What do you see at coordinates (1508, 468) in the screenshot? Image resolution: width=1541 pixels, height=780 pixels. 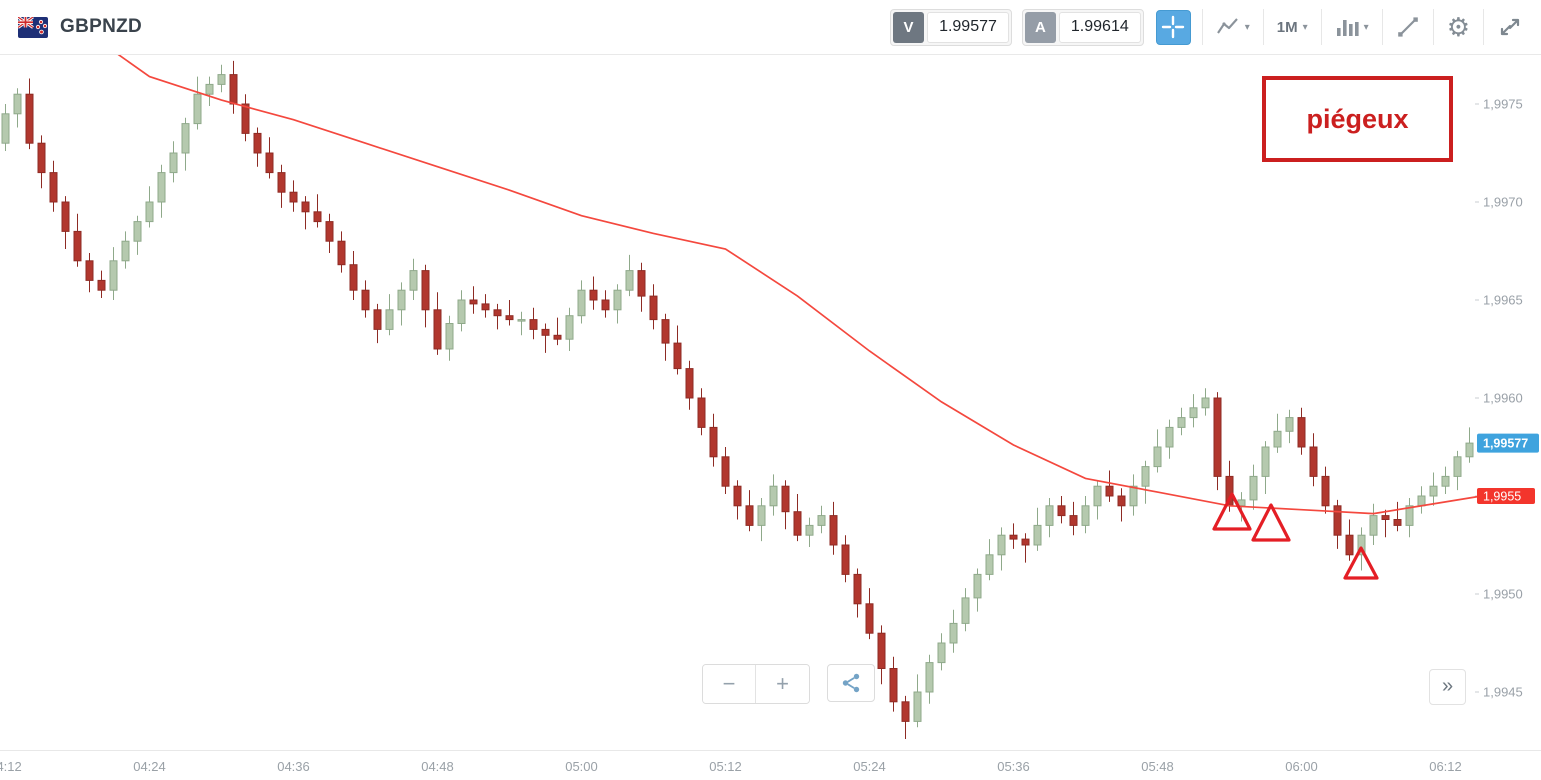 I see `price-tags: 1,9955 1,99577` at bounding box center [1508, 468].